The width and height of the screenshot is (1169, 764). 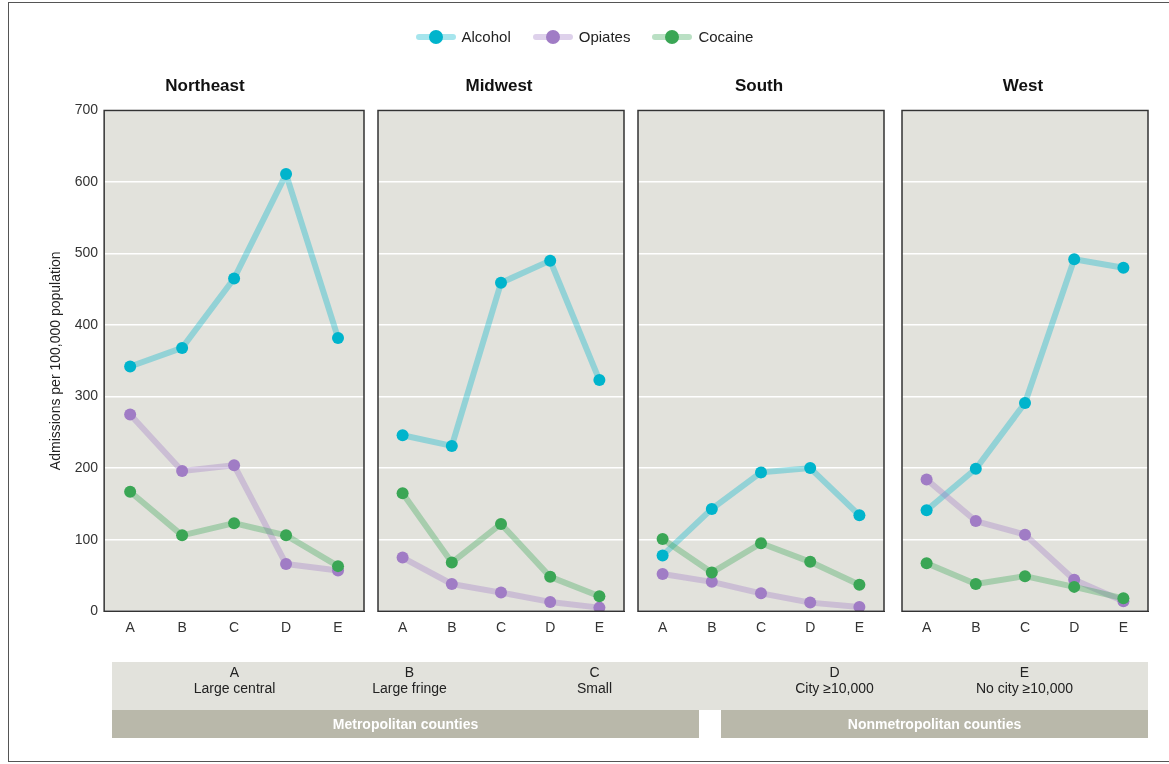 I want to click on text: B, so click(x=409, y=672).